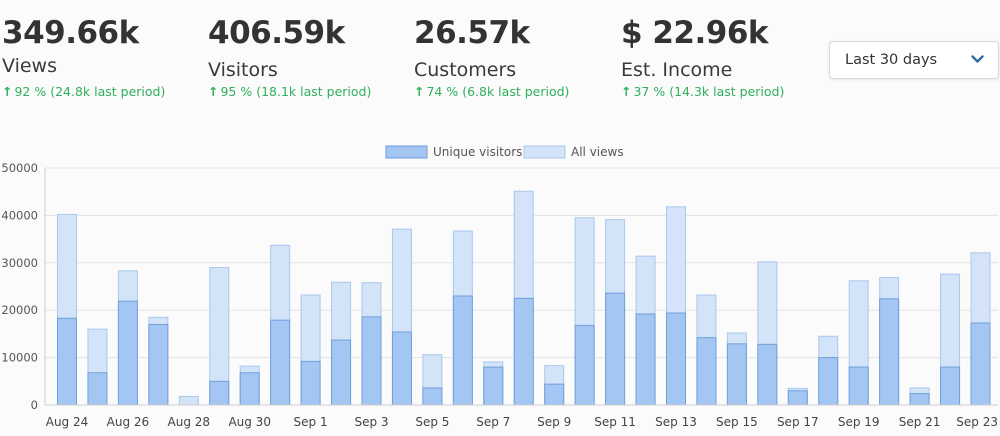 This screenshot has width=1000, height=436. Describe the element at coordinates (859, 422) in the screenshot. I see `x-tick-label: Sep 19` at that location.